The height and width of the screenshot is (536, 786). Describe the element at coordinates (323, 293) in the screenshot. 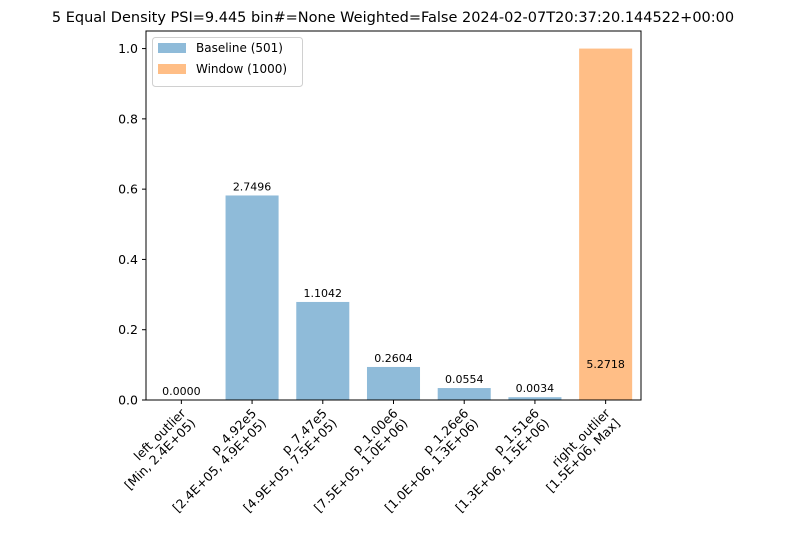

I see `bar-value-label: 1.1042` at that location.